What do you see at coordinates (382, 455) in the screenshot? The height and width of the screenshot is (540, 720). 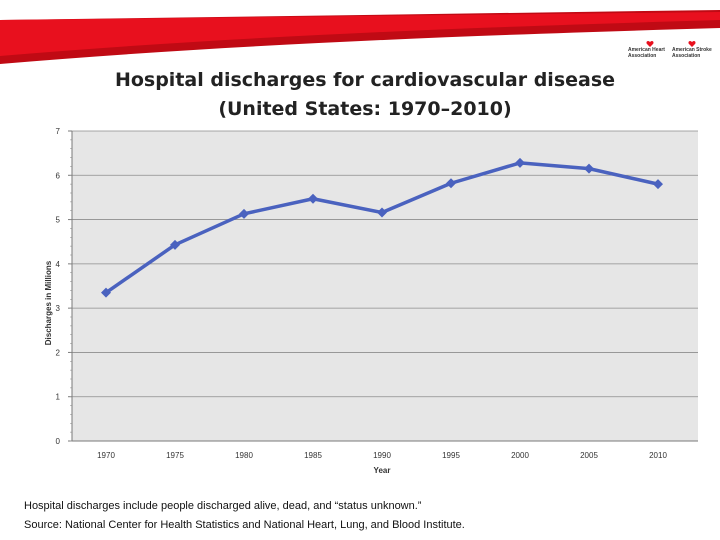 I see `x-tick-label: 1990` at bounding box center [382, 455].